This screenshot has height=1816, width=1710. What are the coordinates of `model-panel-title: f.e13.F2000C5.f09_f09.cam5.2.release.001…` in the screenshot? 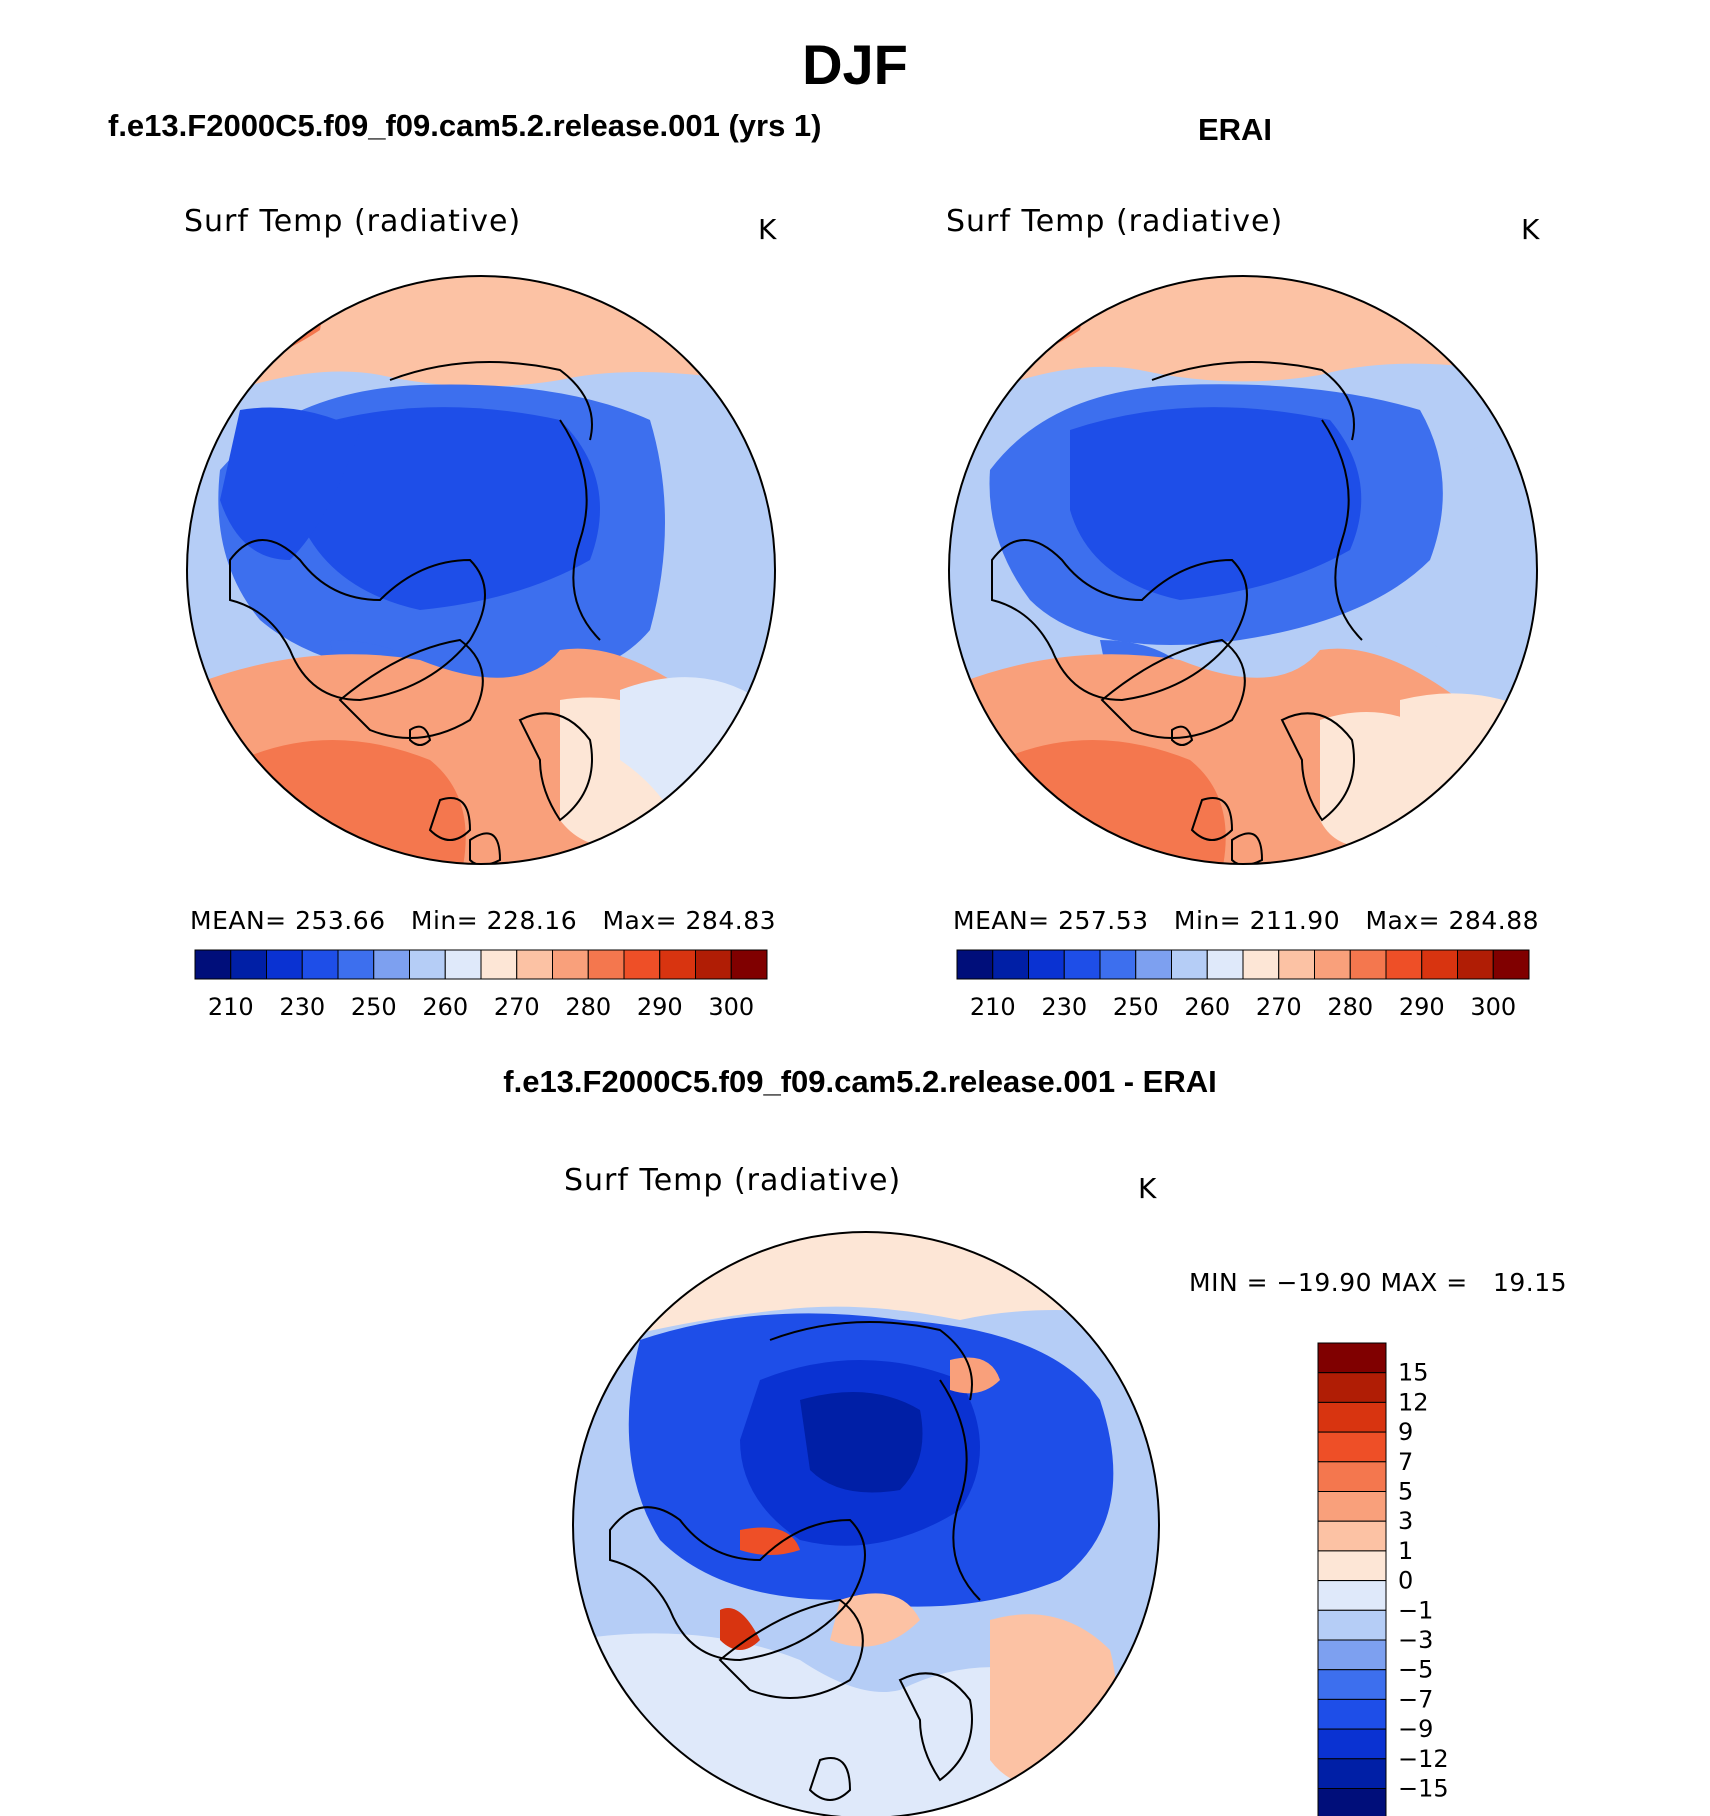 It's located at (465, 125).